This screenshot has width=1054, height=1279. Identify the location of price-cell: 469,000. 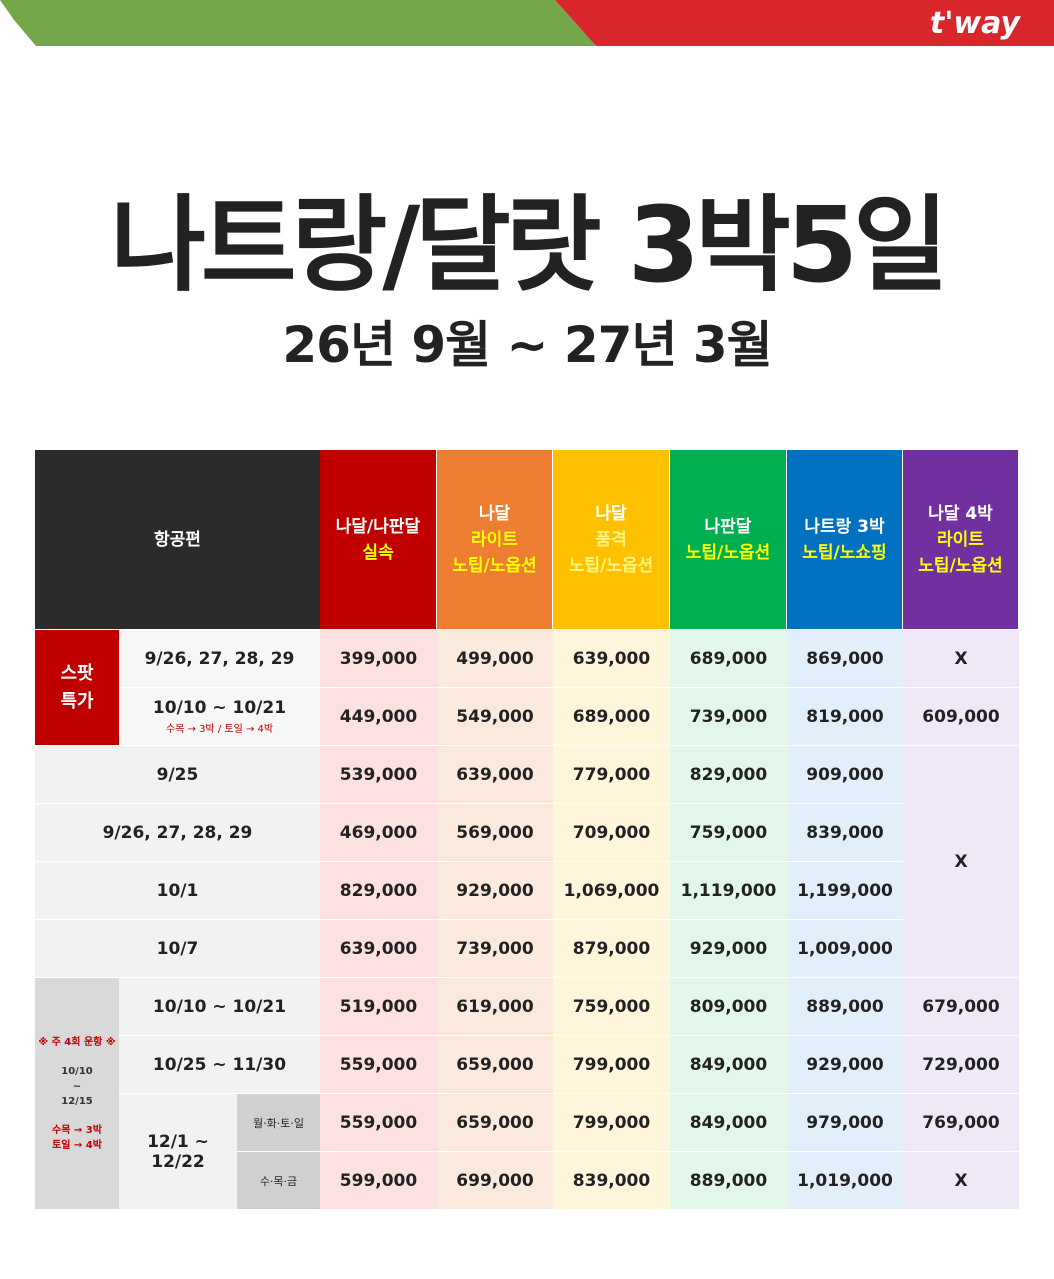
(378, 833).